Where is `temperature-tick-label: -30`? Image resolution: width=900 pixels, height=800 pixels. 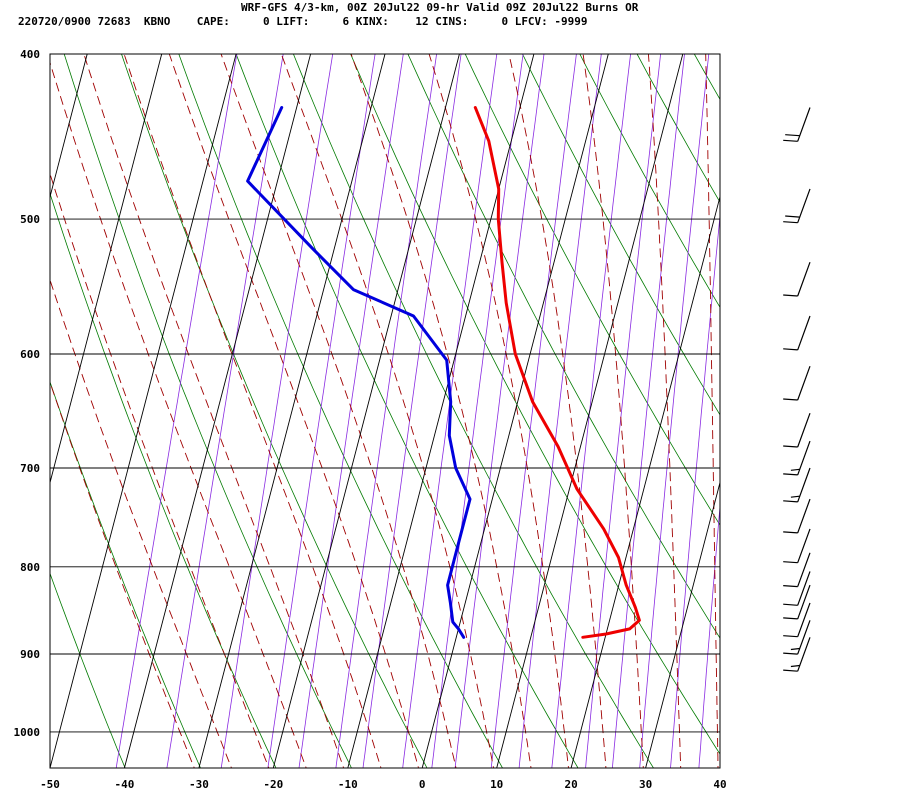 temperature-tick-label: -30 is located at coordinates (199, 784).